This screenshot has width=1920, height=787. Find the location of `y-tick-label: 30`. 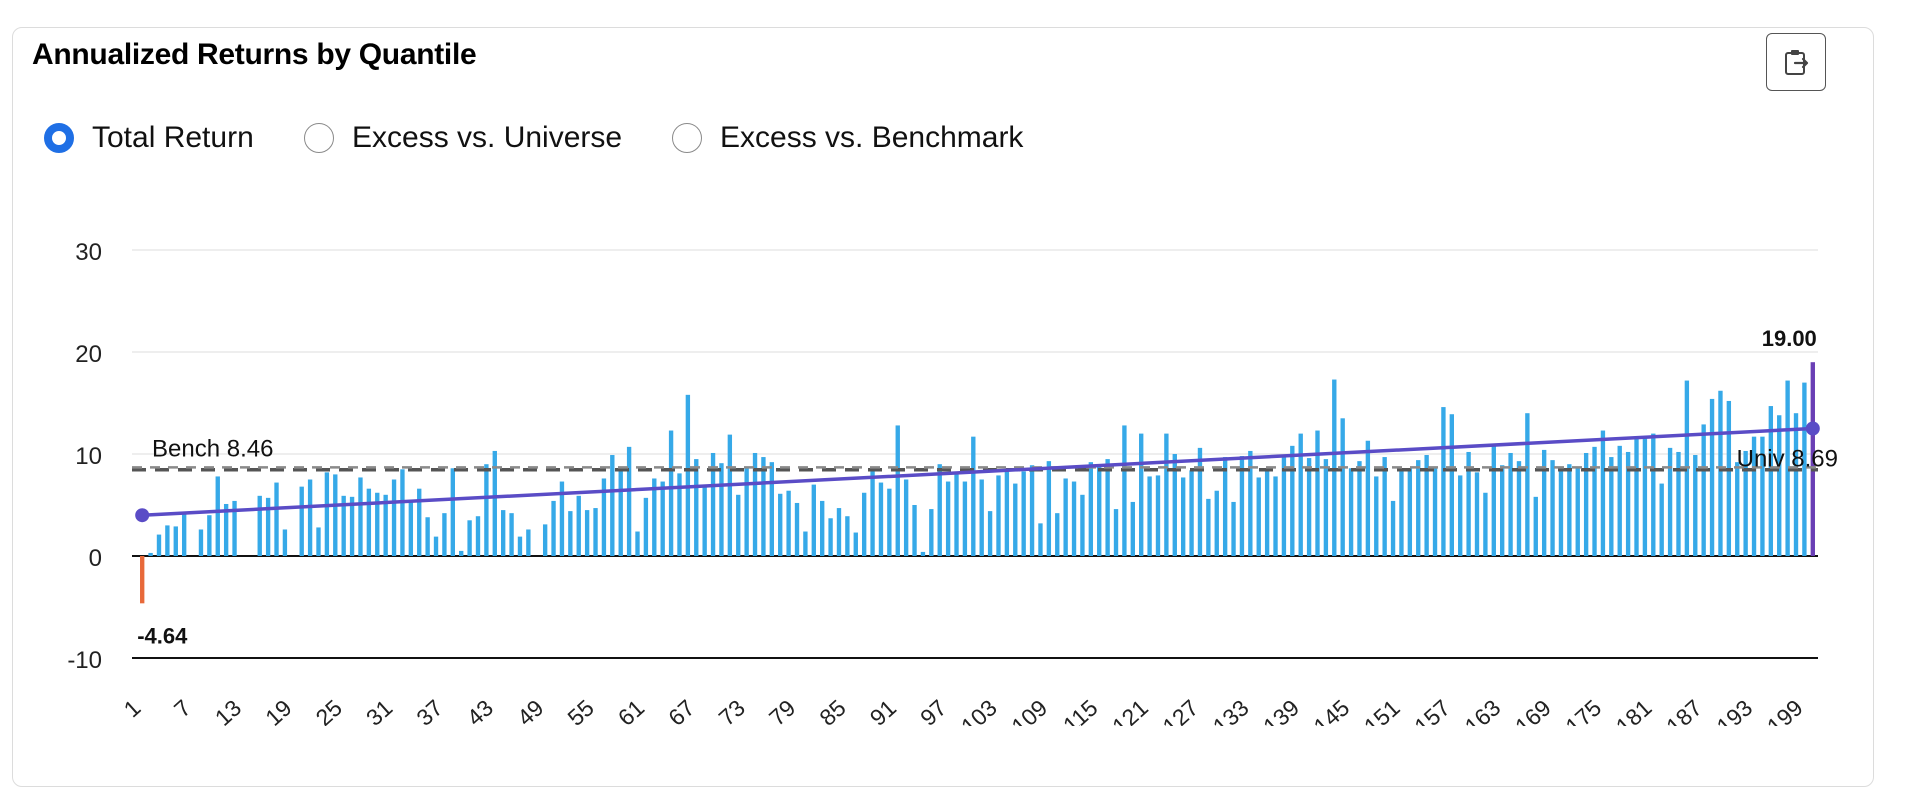

y-tick-label: 30 is located at coordinates (88, 252).